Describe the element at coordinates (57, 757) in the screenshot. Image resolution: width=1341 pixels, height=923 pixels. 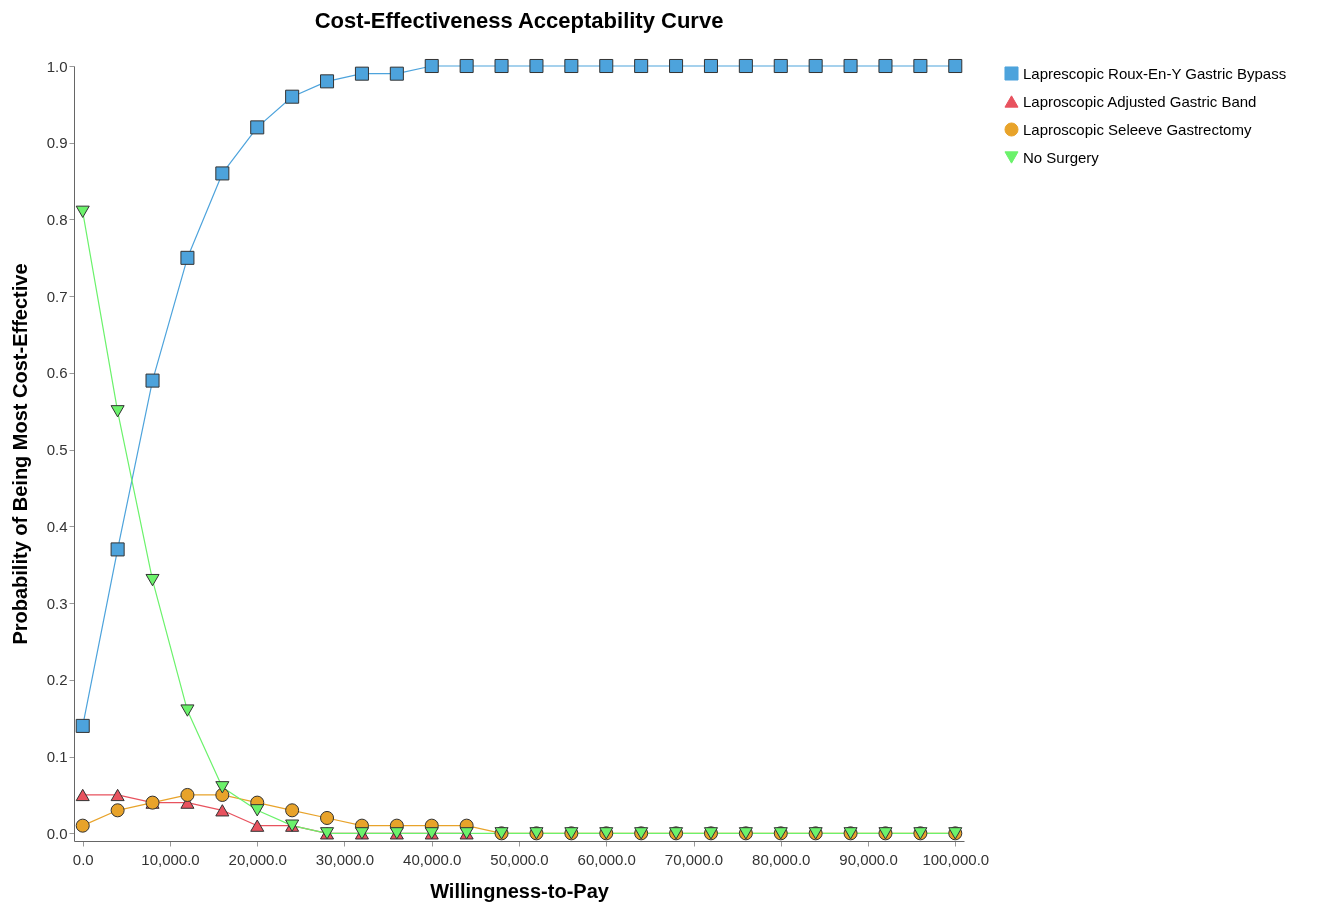
I see `y-tick-label: 0.1` at that location.